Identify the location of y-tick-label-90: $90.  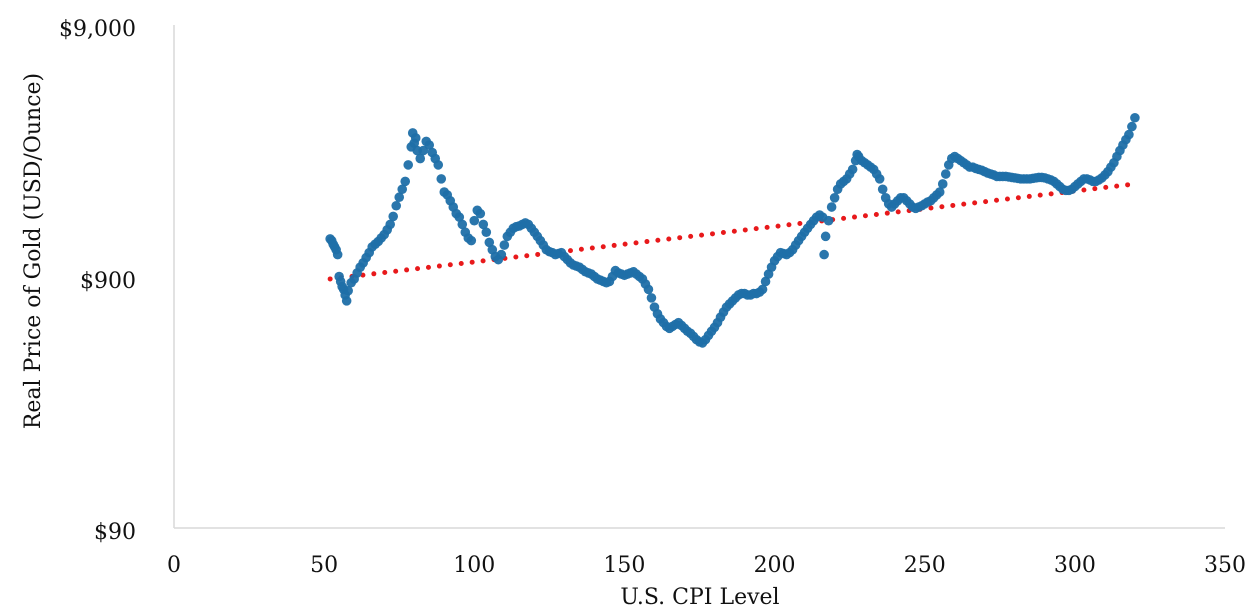
(115, 532).